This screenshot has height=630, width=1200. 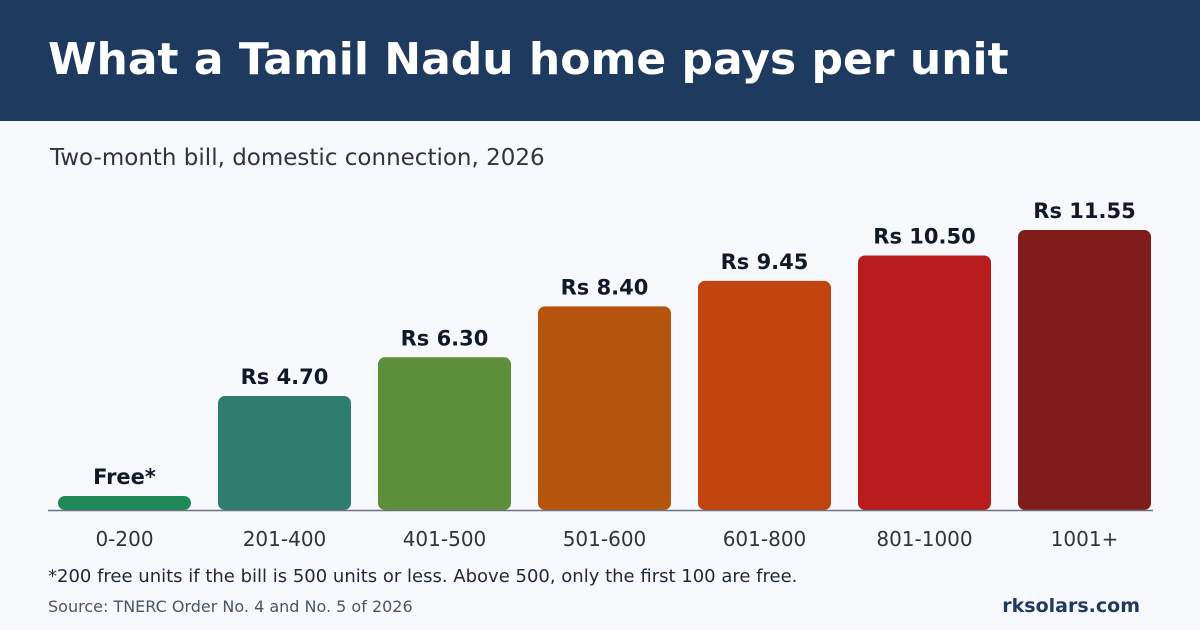 What do you see at coordinates (924, 539) in the screenshot?
I see `tick-label-801-1000: 801-1000` at bounding box center [924, 539].